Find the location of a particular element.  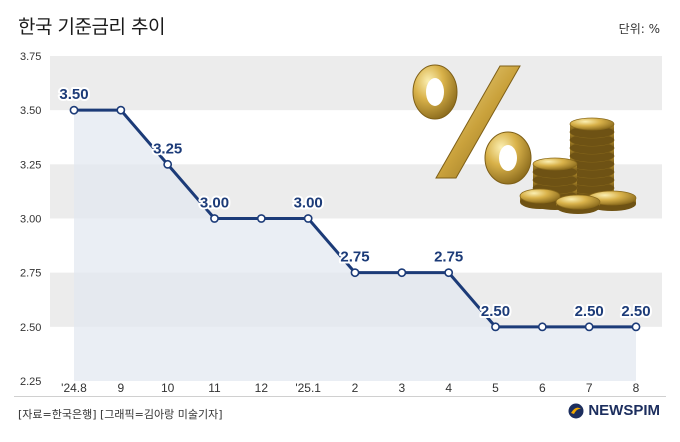

x-tick-label: 8 is located at coordinates (636, 388).